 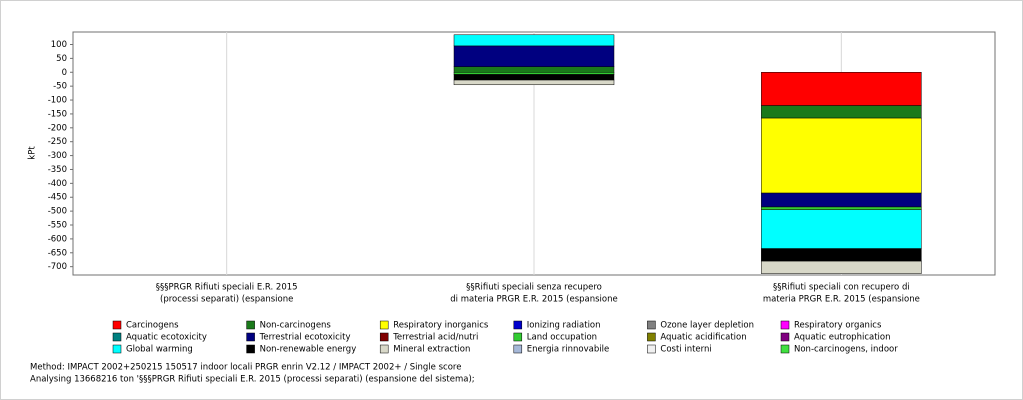 I want to click on y-tick-label: -700, so click(x=57, y=267).